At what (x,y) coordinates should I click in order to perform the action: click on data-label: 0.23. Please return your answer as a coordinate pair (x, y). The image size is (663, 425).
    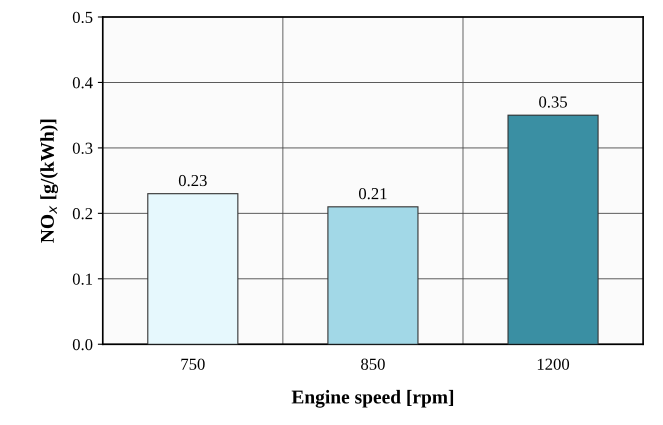
    Looking at the image, I should click on (192, 180).